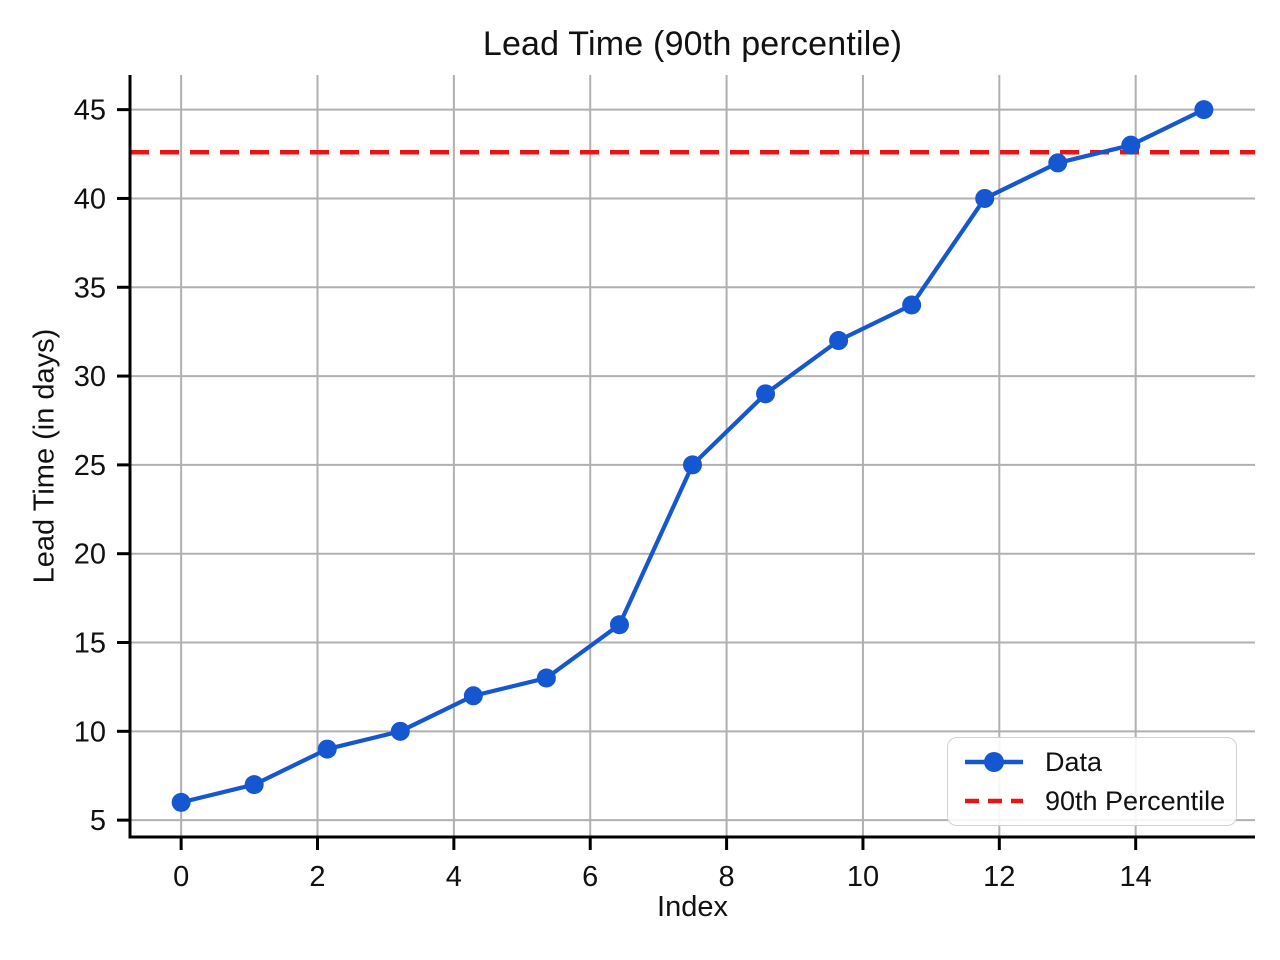  Describe the element at coordinates (90, 732) in the screenshot. I see `y-tick-label: 10` at that location.